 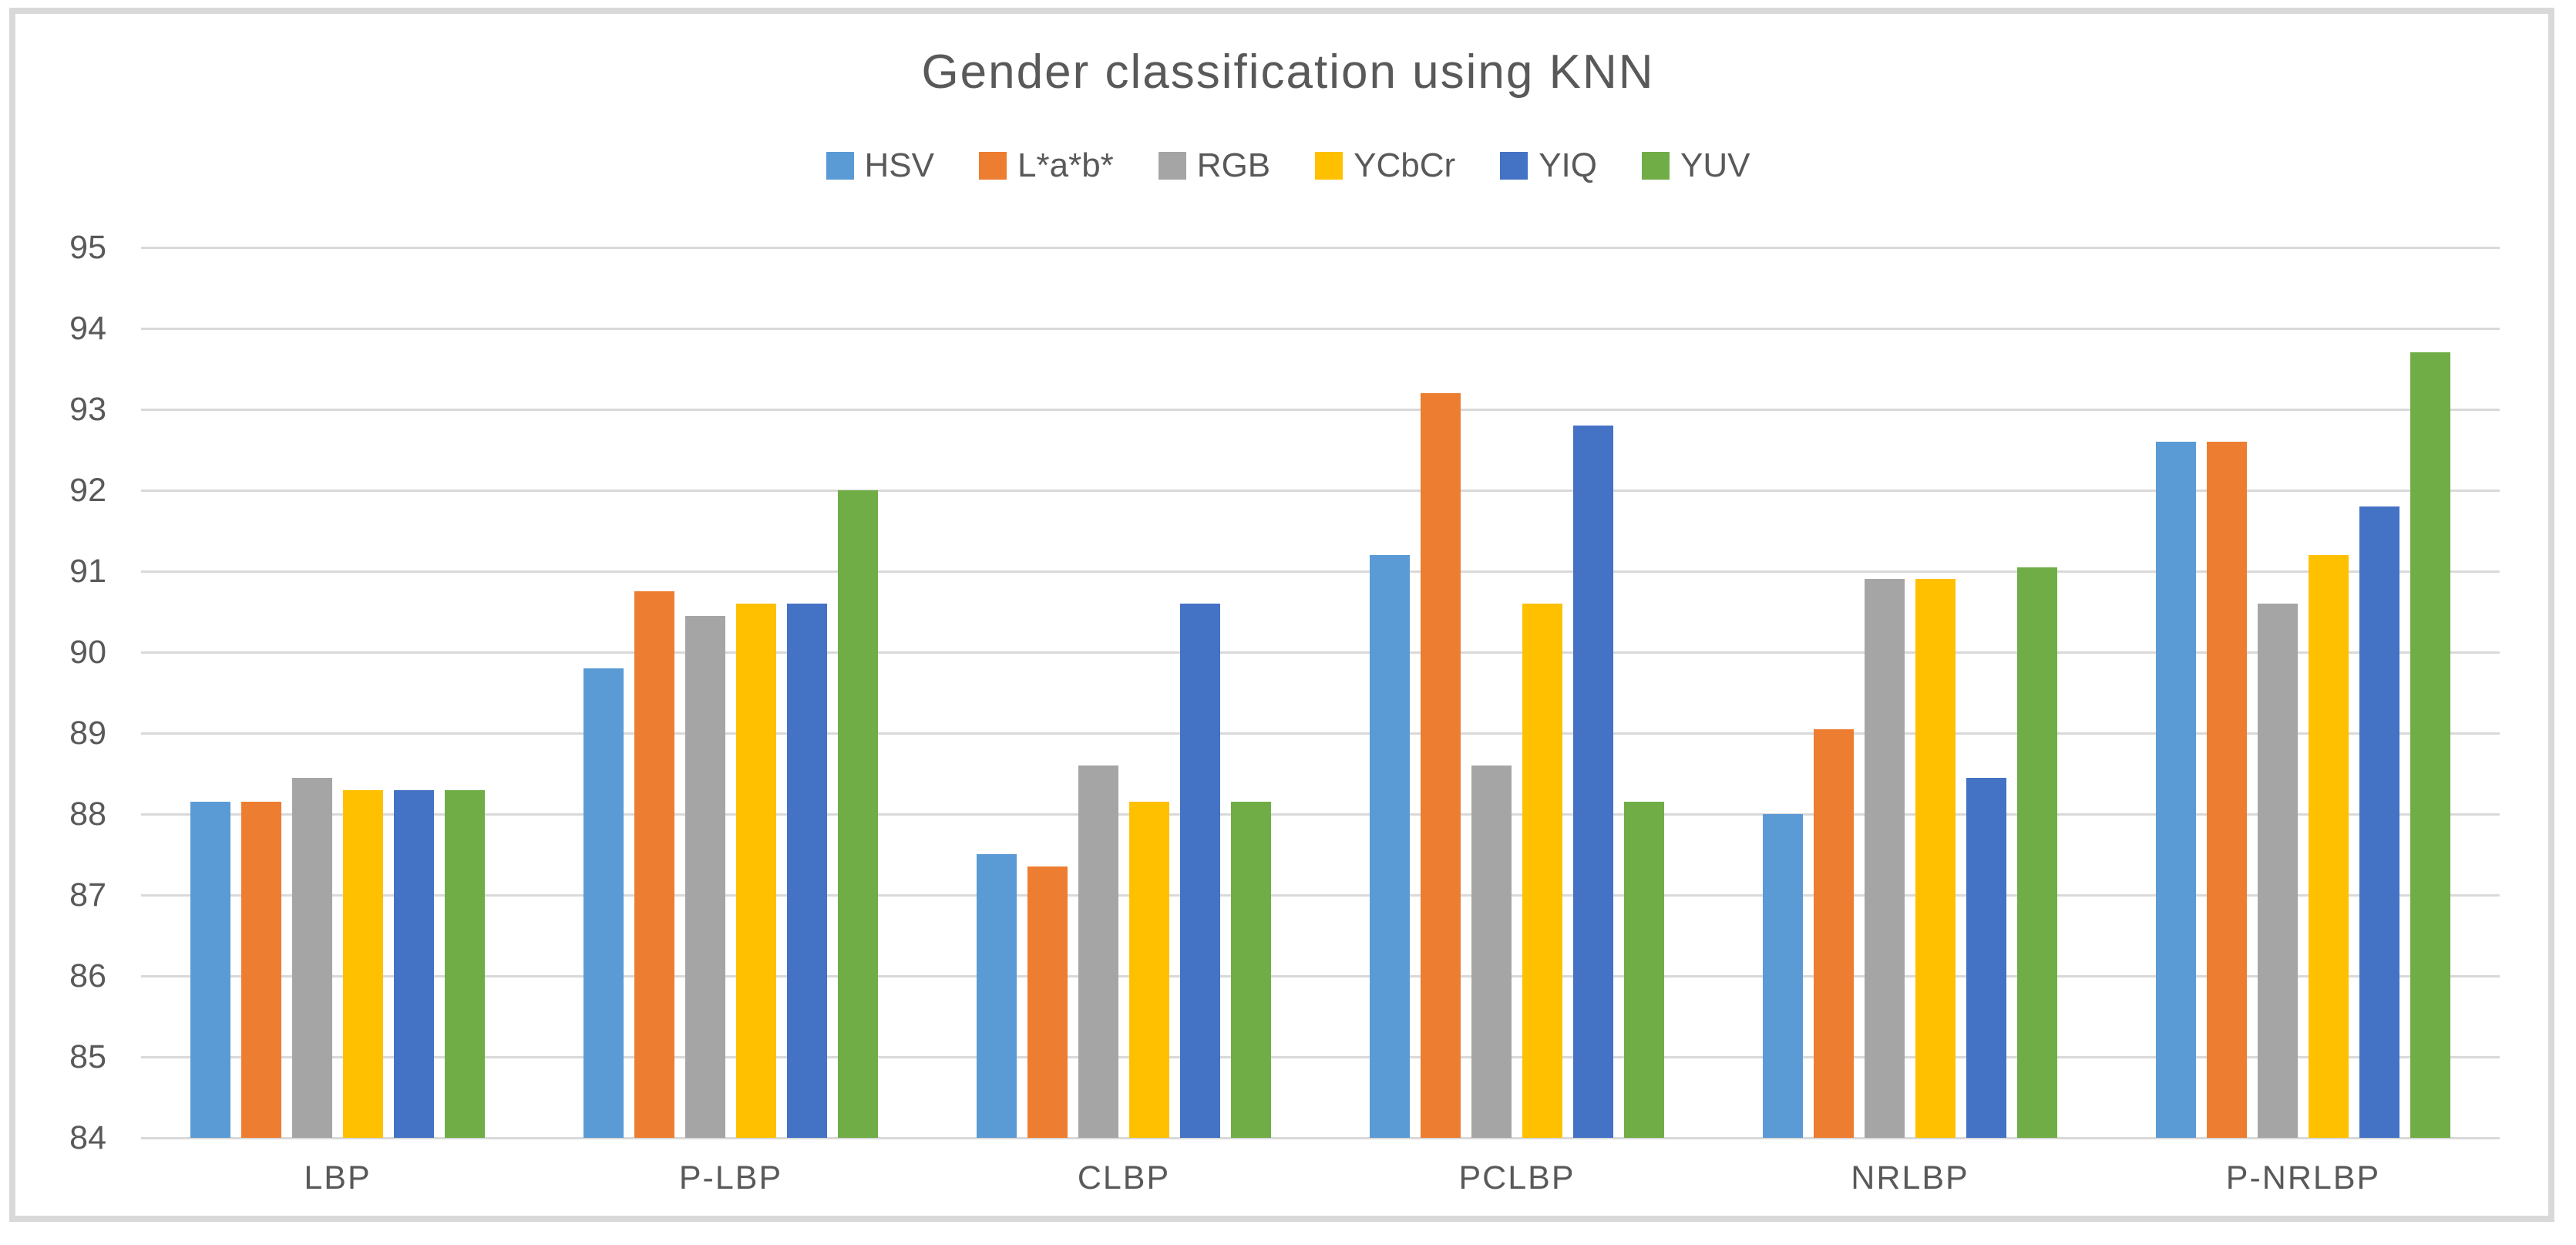 I want to click on legend-item-hsv: HSV, so click(x=880, y=165).